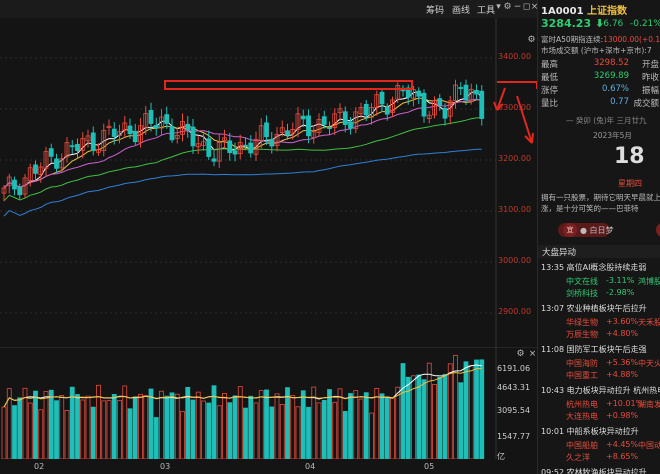 Image resolution: width=660 pixels, height=474 pixels. Describe the element at coordinates (572, 23) in the screenshot. I see `index-price: 3284.23 ⬇` at that location.